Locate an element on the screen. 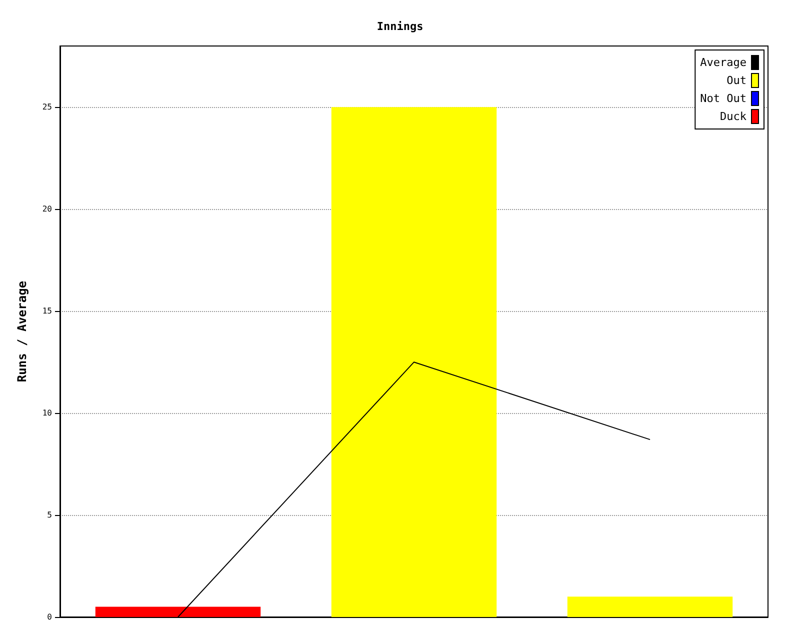 The width and height of the screenshot is (800, 640). y-tick-label: 25 is located at coordinates (47, 107).